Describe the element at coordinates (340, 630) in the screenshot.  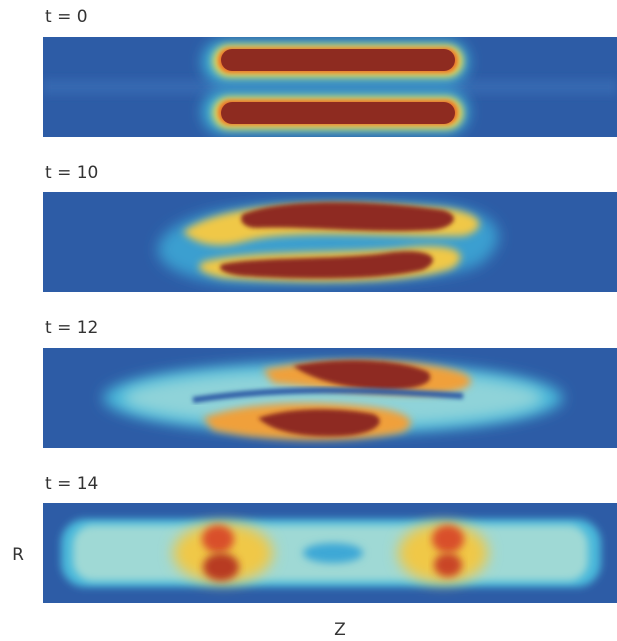
I see `axis-label: Z` at that location.